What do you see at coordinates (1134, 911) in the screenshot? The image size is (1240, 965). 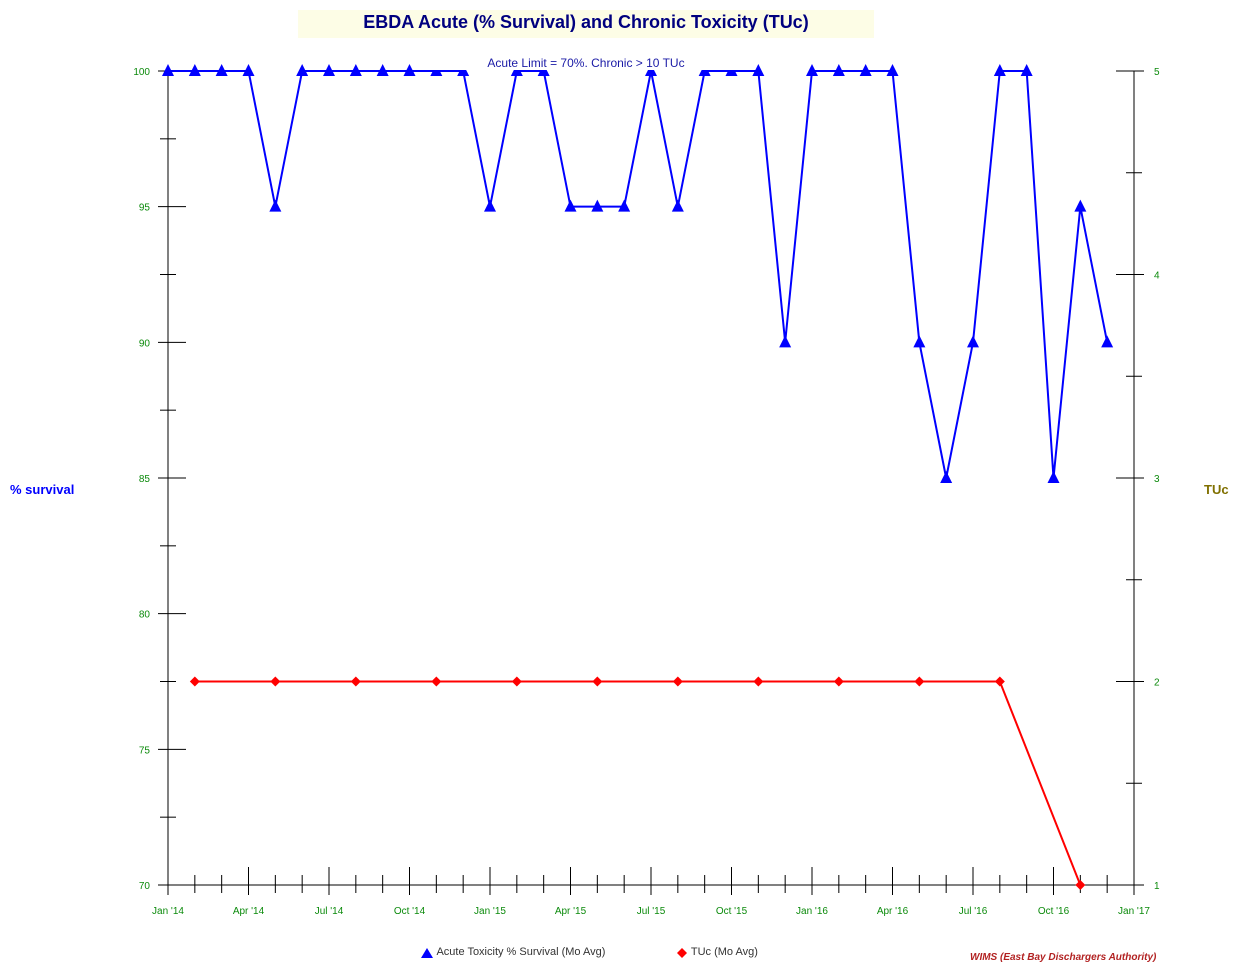 I see `x-tick-label: Jan '17` at bounding box center [1134, 911].